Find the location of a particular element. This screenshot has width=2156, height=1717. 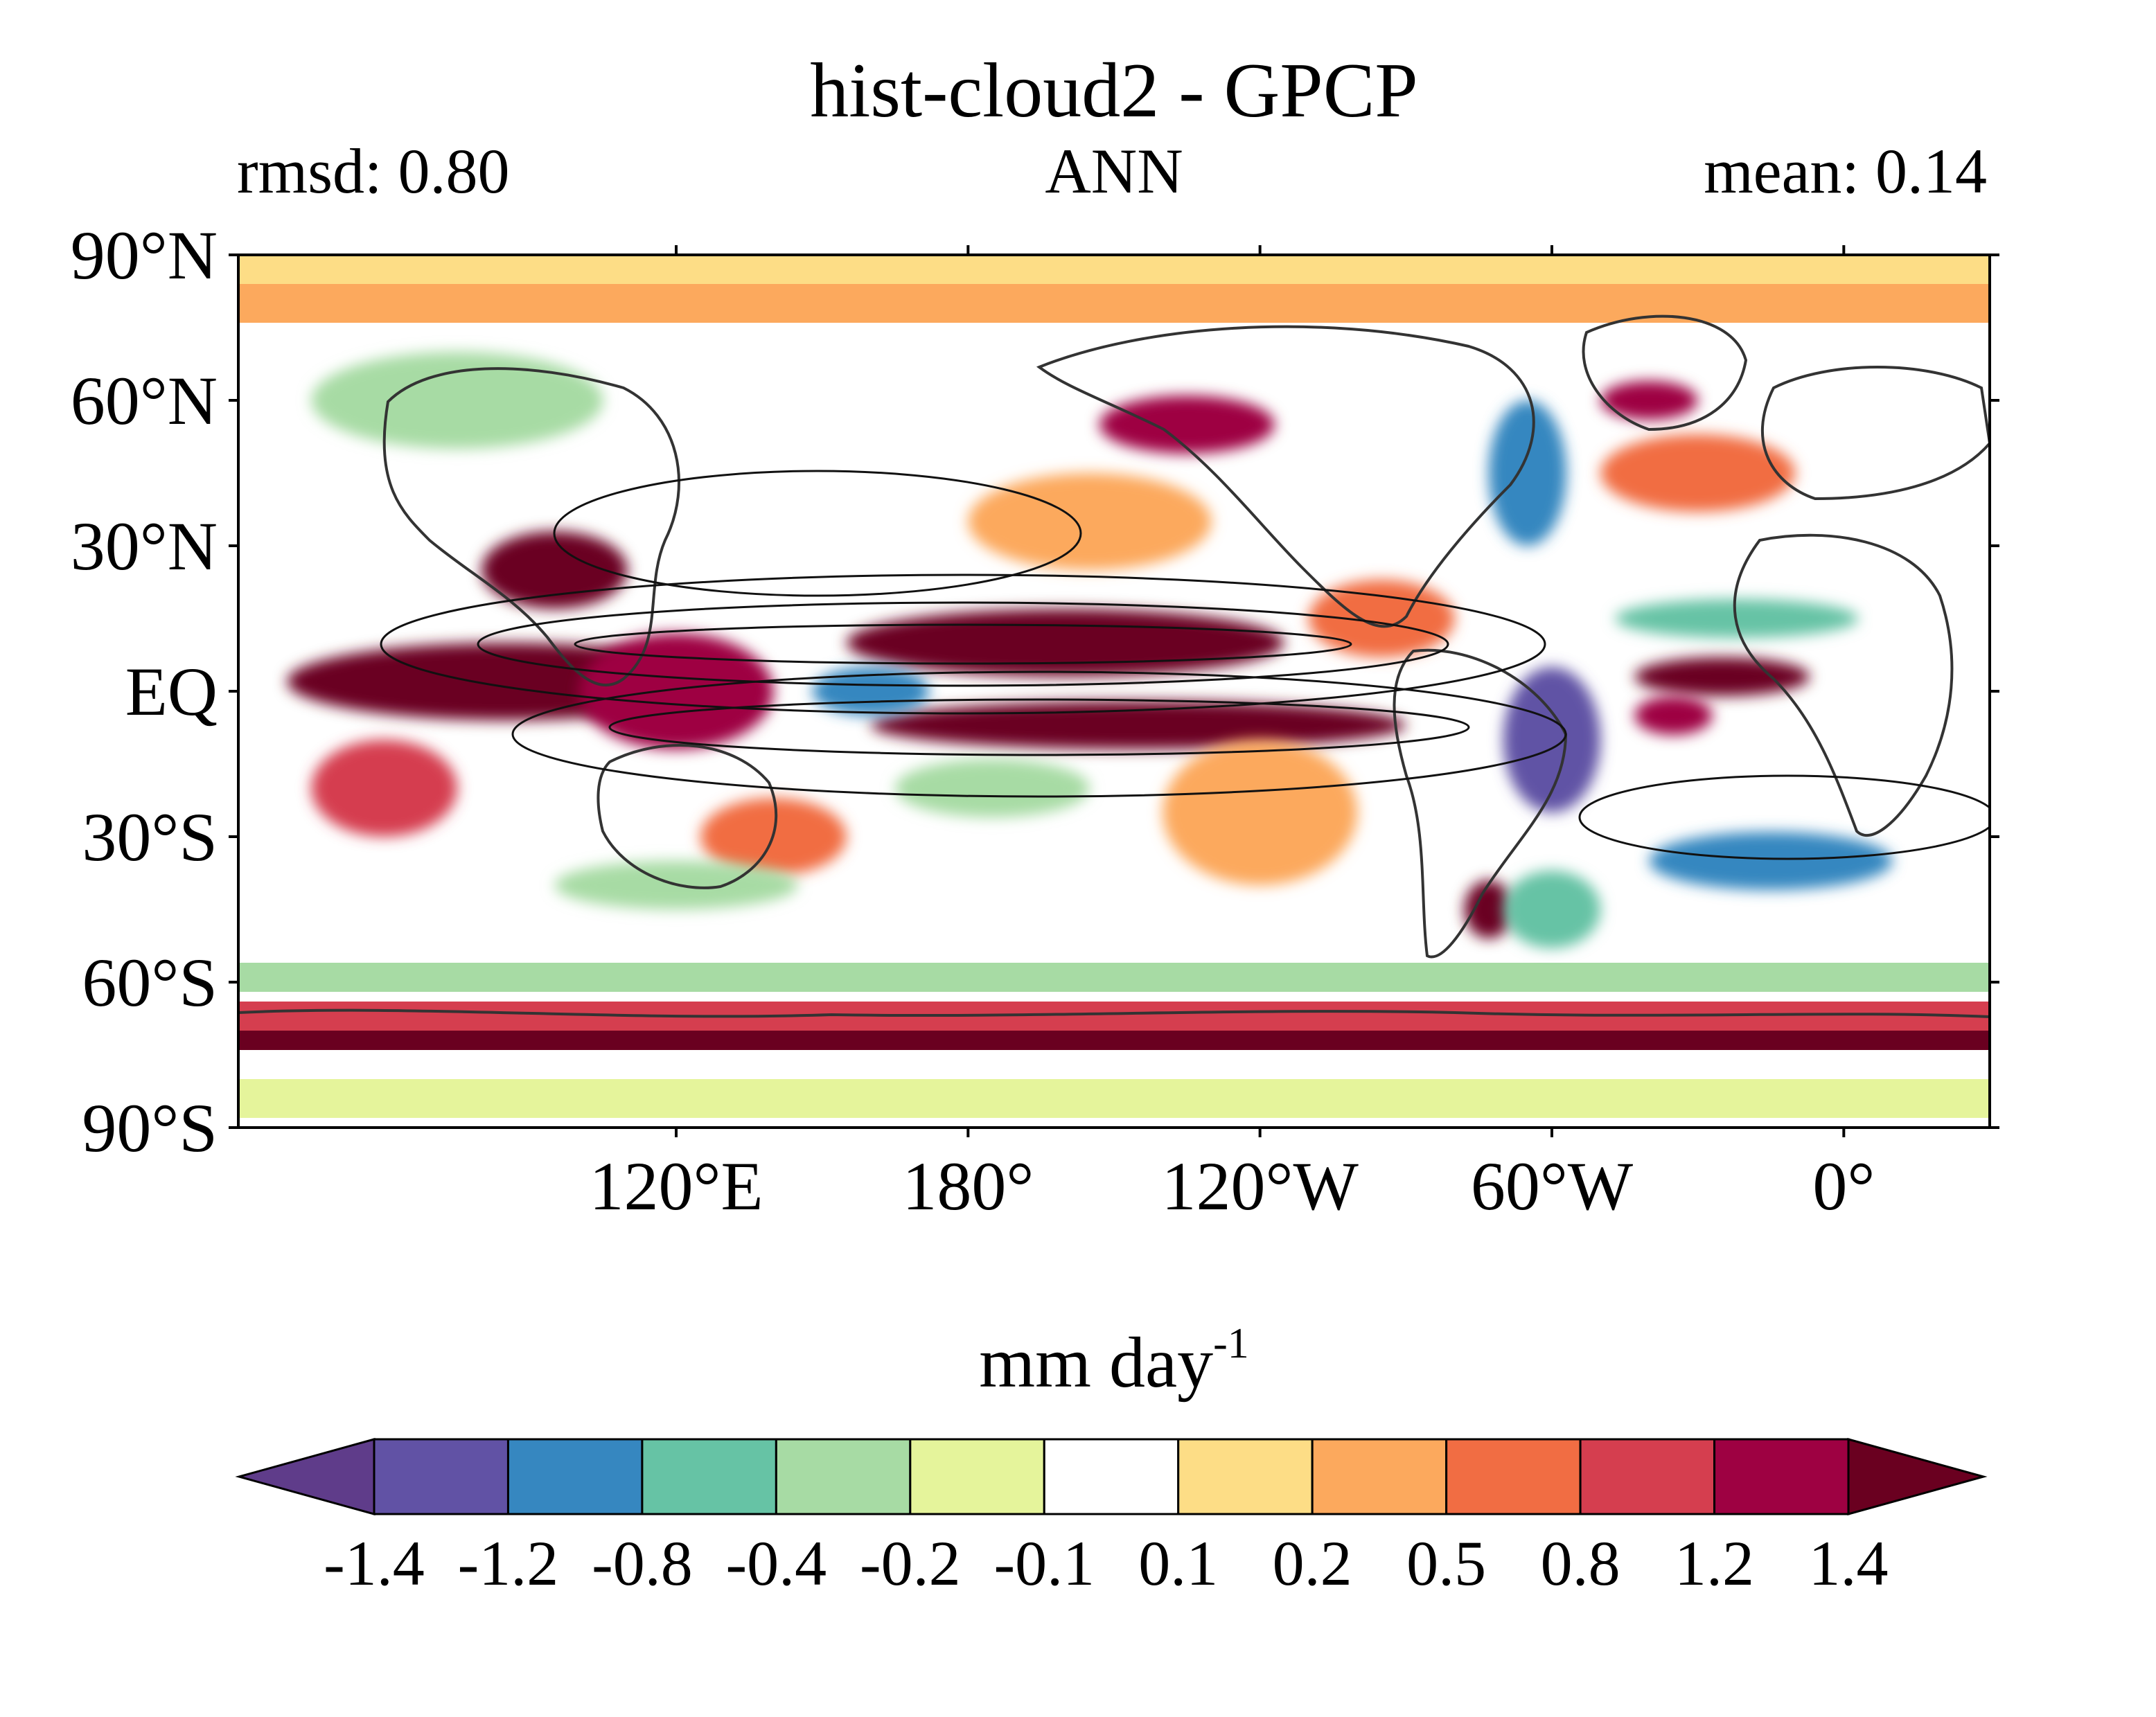

x-tick-label: 0° is located at coordinates (1844, 1186).